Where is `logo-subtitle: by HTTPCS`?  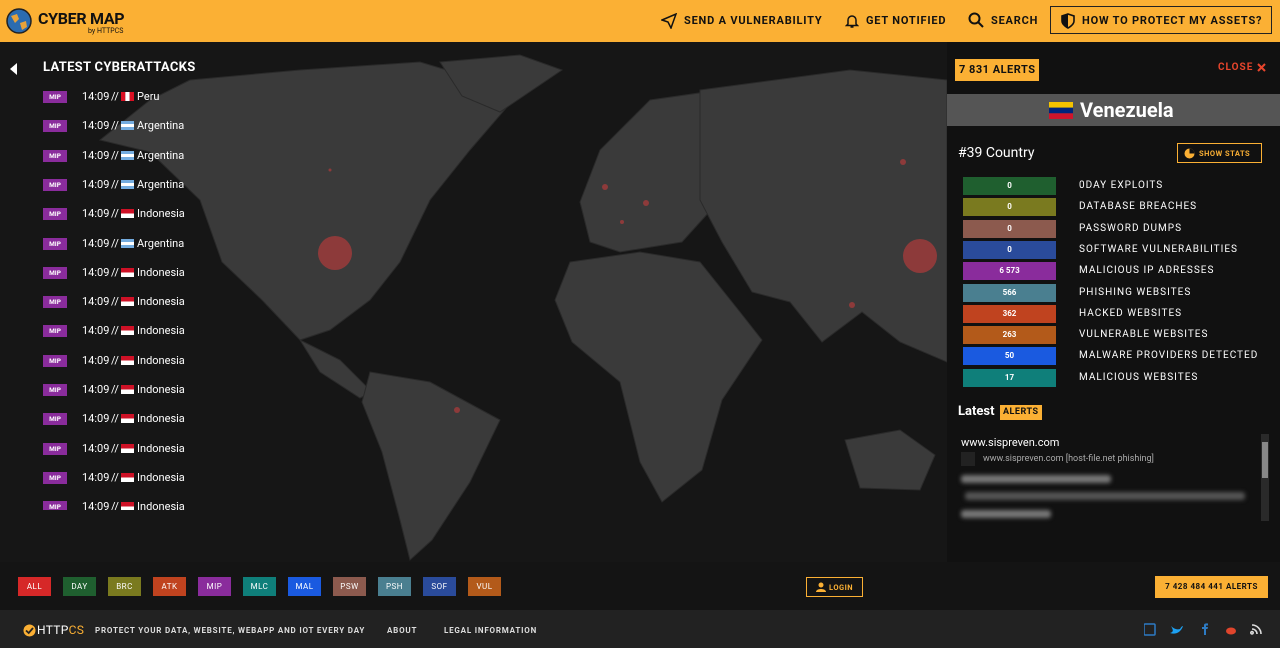
logo-subtitle: by HTTPCS is located at coordinates (106, 31).